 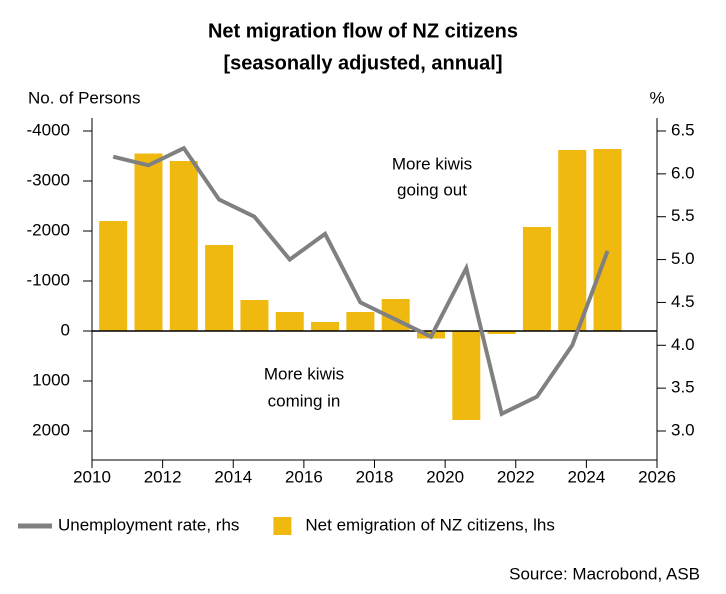 What do you see at coordinates (65, 329) in the screenshot?
I see `y-tick-label: 0` at bounding box center [65, 329].